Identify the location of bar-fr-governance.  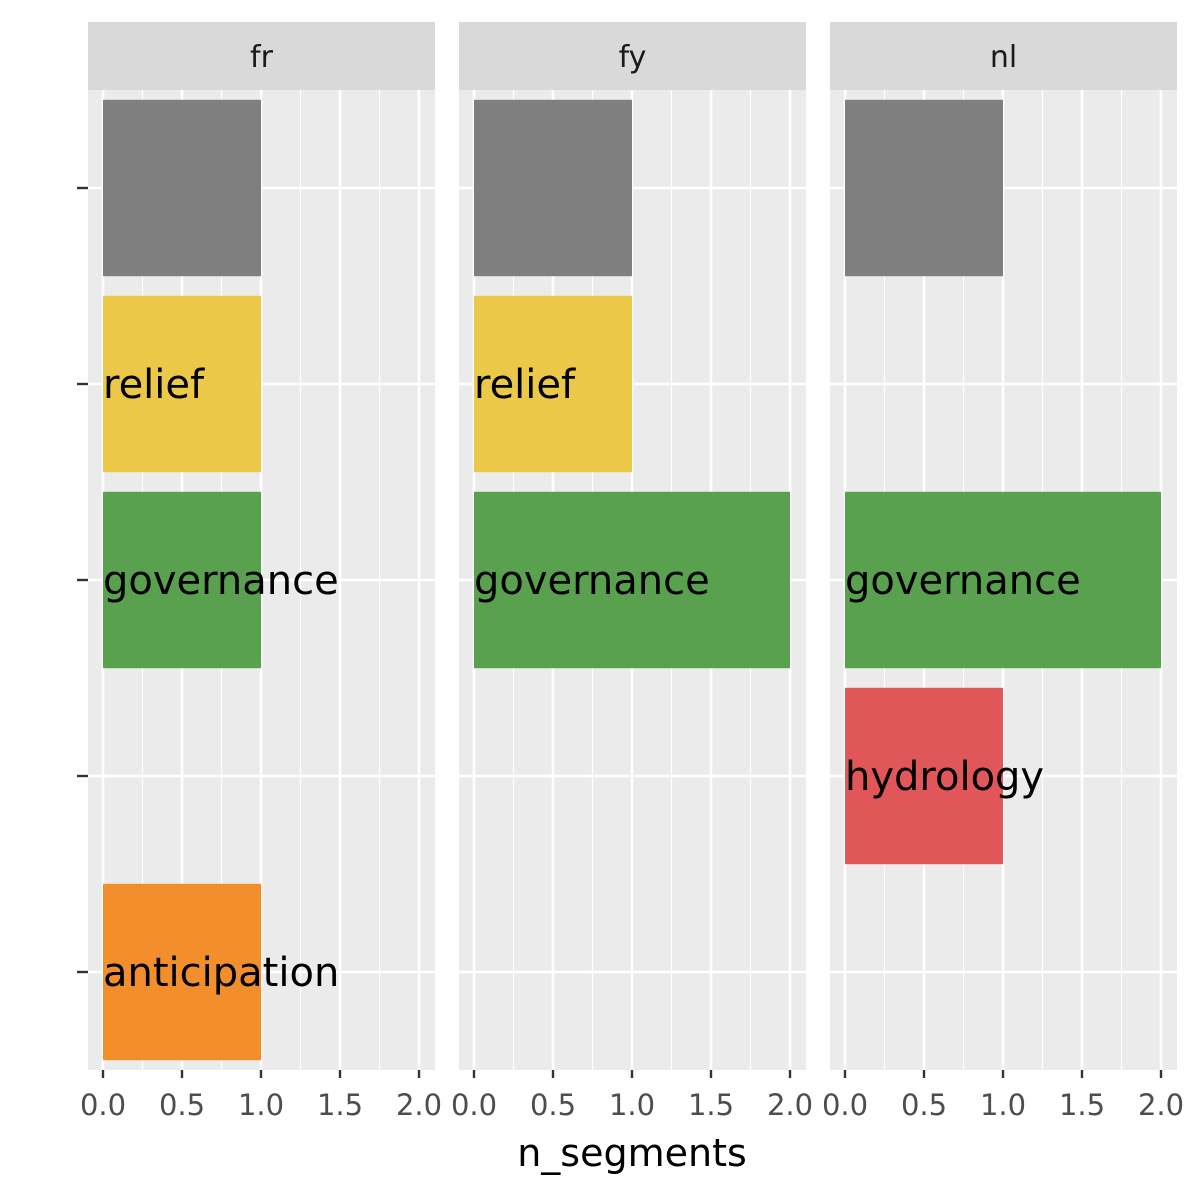
(182, 580).